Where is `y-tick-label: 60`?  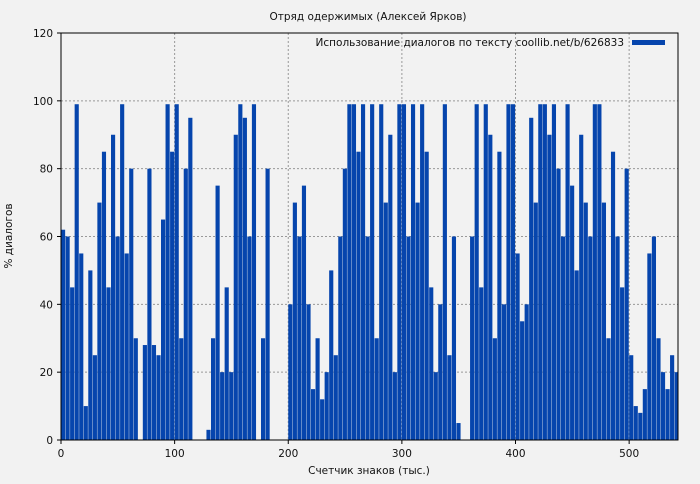 y-tick-label: 60 is located at coordinates (46, 238).